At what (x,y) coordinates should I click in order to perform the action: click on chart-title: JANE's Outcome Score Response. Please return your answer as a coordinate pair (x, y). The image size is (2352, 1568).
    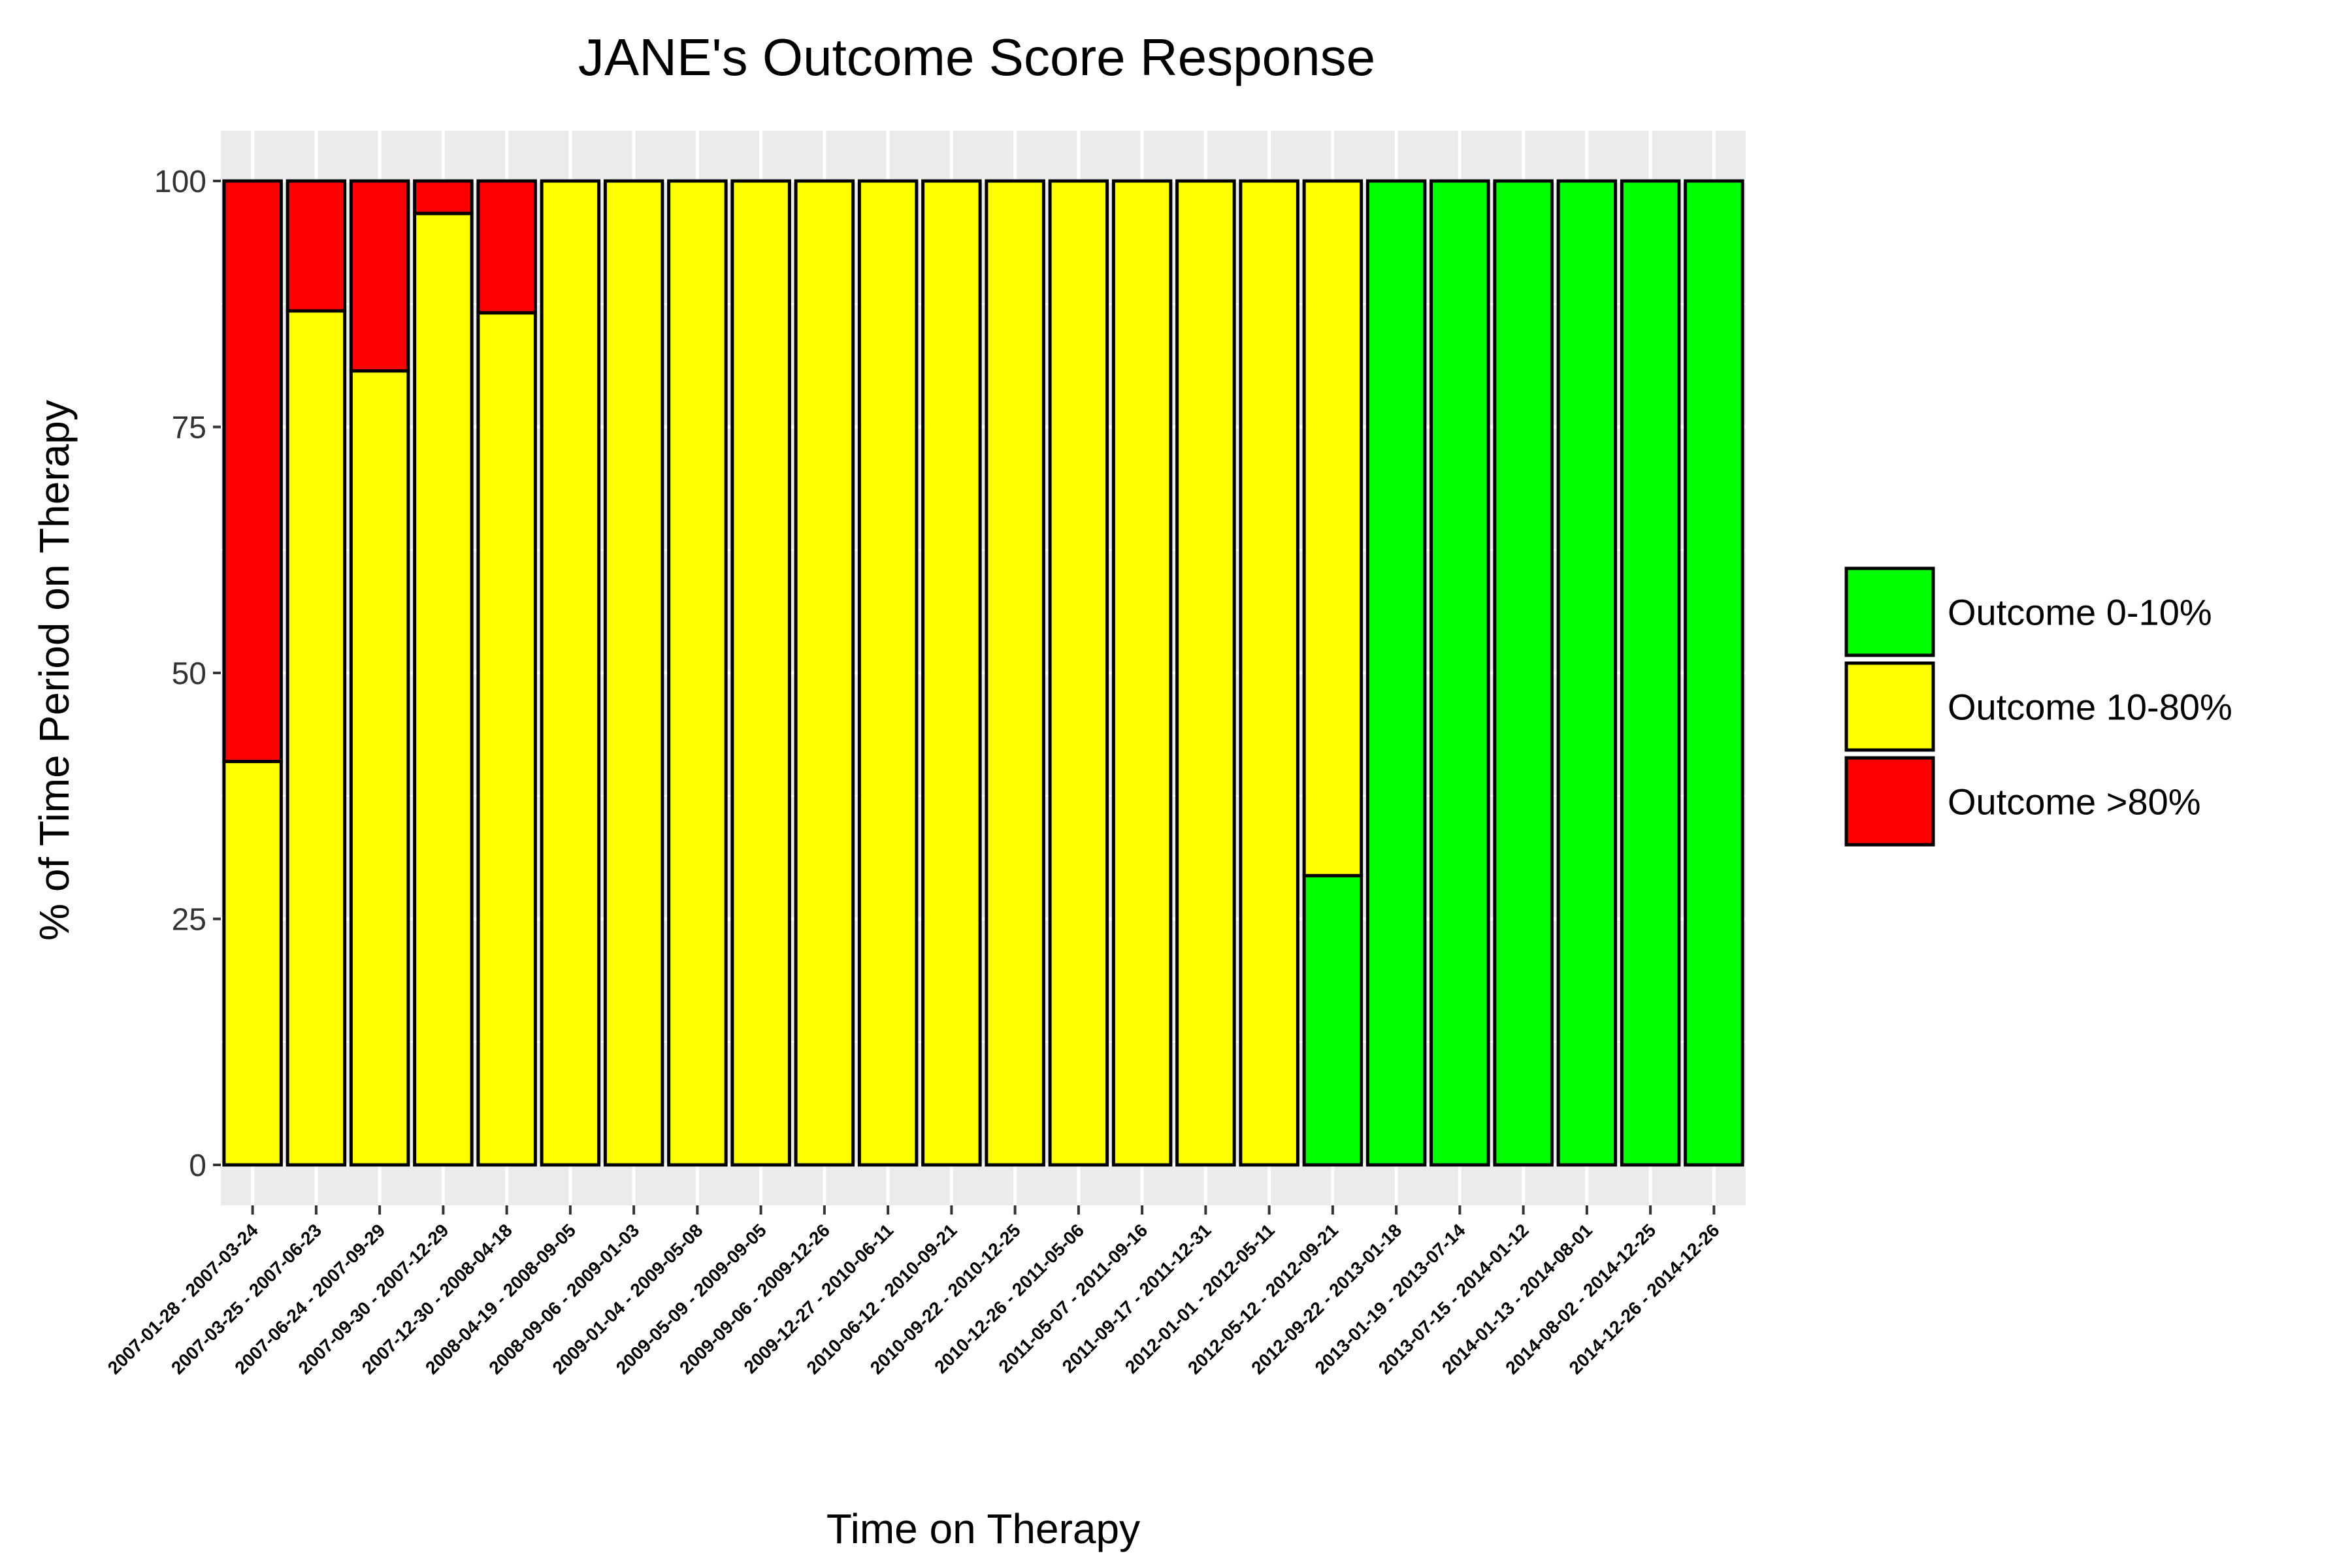
    Looking at the image, I should click on (976, 57).